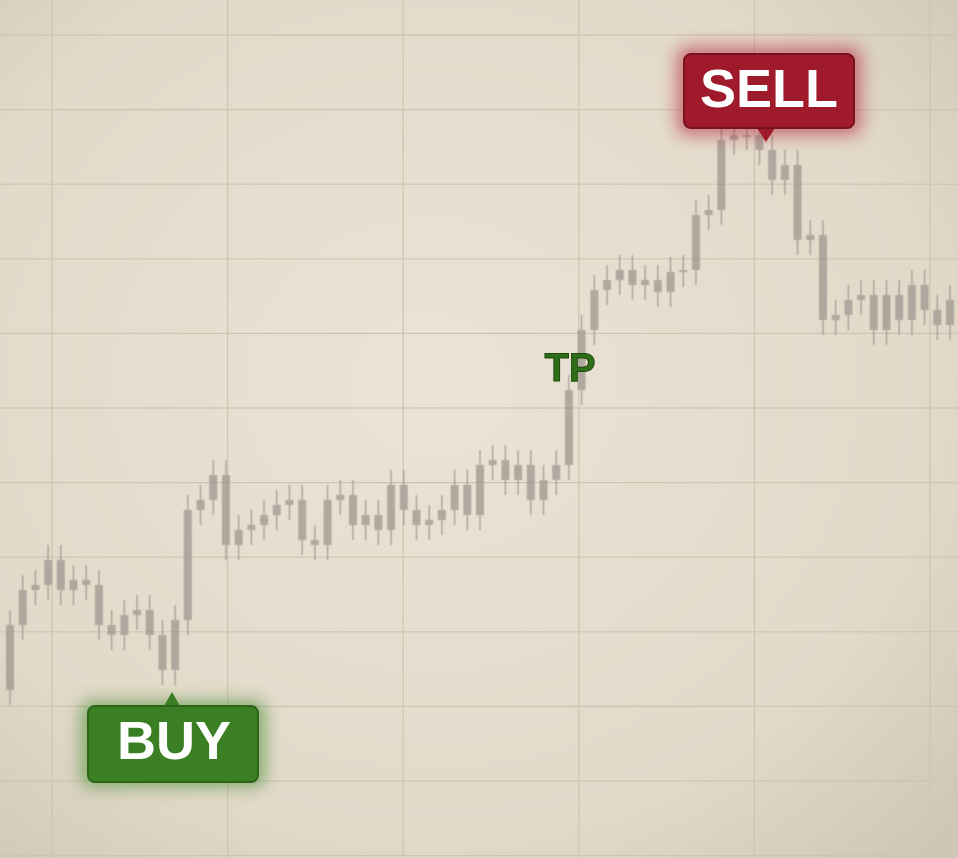  What do you see at coordinates (769, 89) in the screenshot?
I see `sell-label: SELL` at bounding box center [769, 89].